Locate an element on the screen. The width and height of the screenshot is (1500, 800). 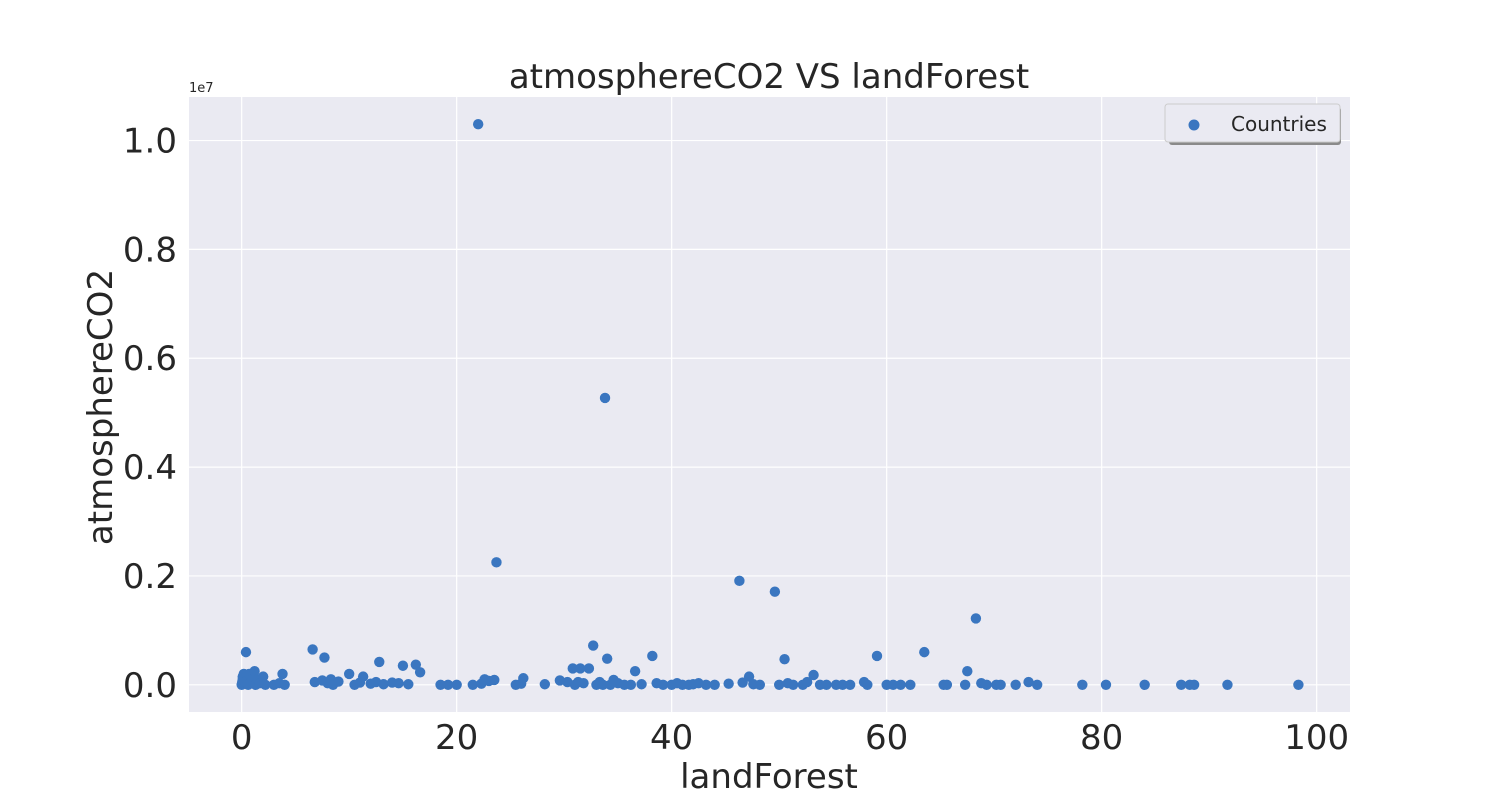
y-axis-offset-label: 1e7 is located at coordinates (201, 88).